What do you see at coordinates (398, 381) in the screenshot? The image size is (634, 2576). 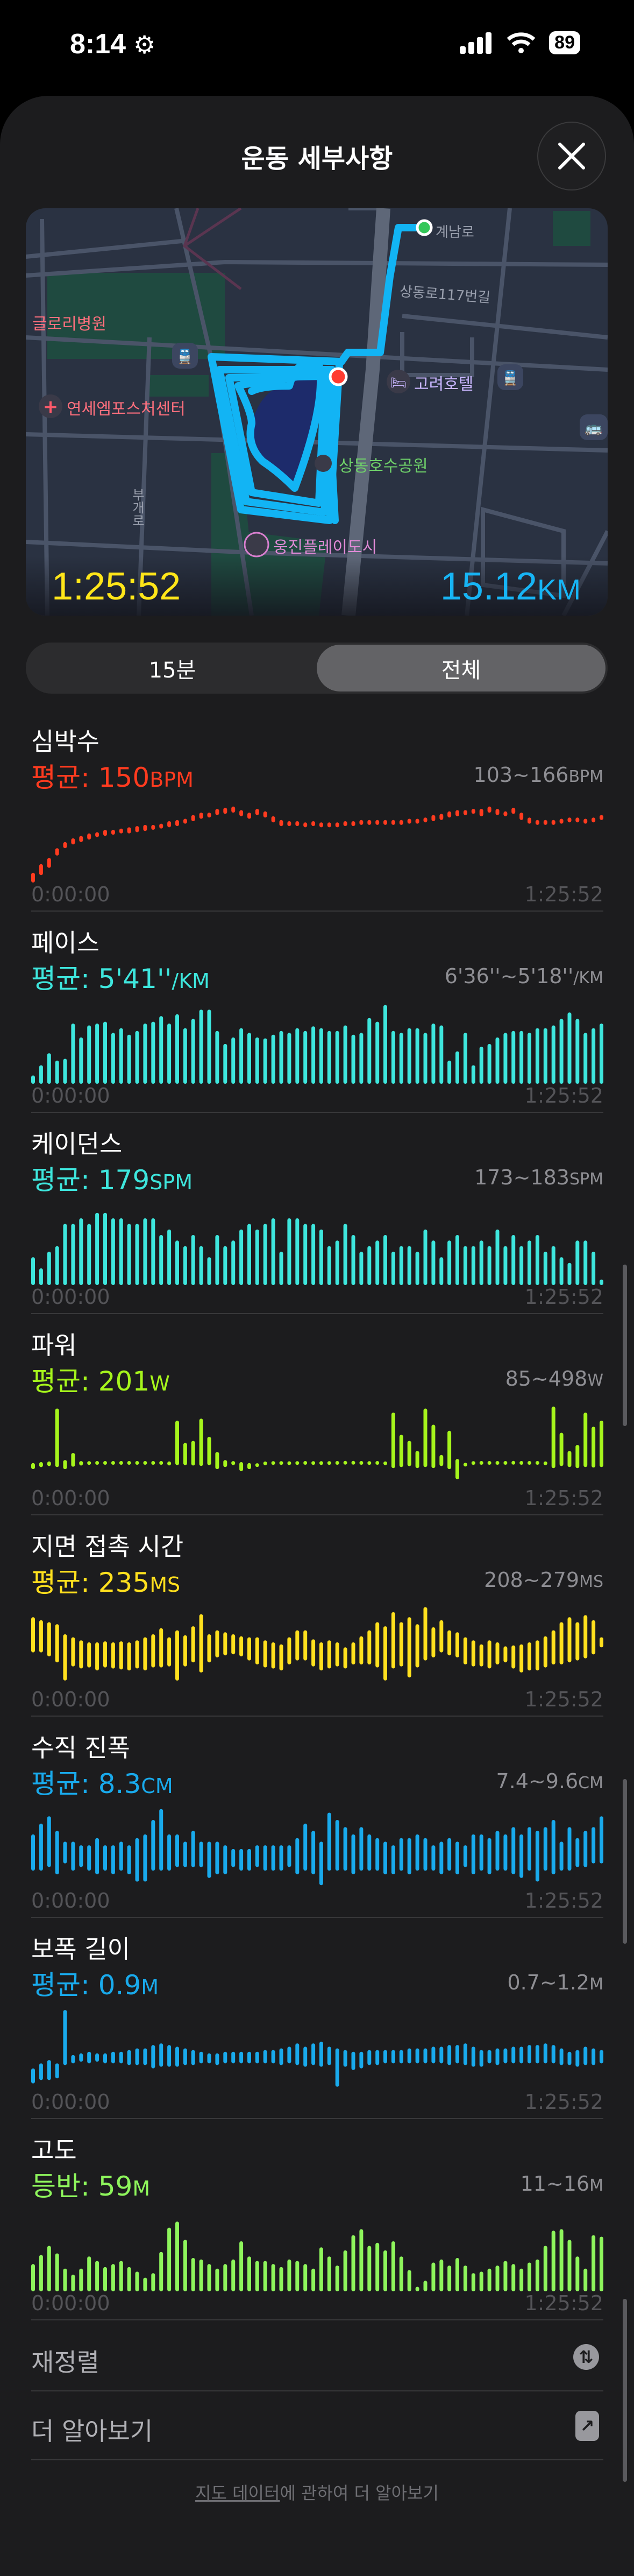 I see `hotel-pin-icon` at bounding box center [398, 381].